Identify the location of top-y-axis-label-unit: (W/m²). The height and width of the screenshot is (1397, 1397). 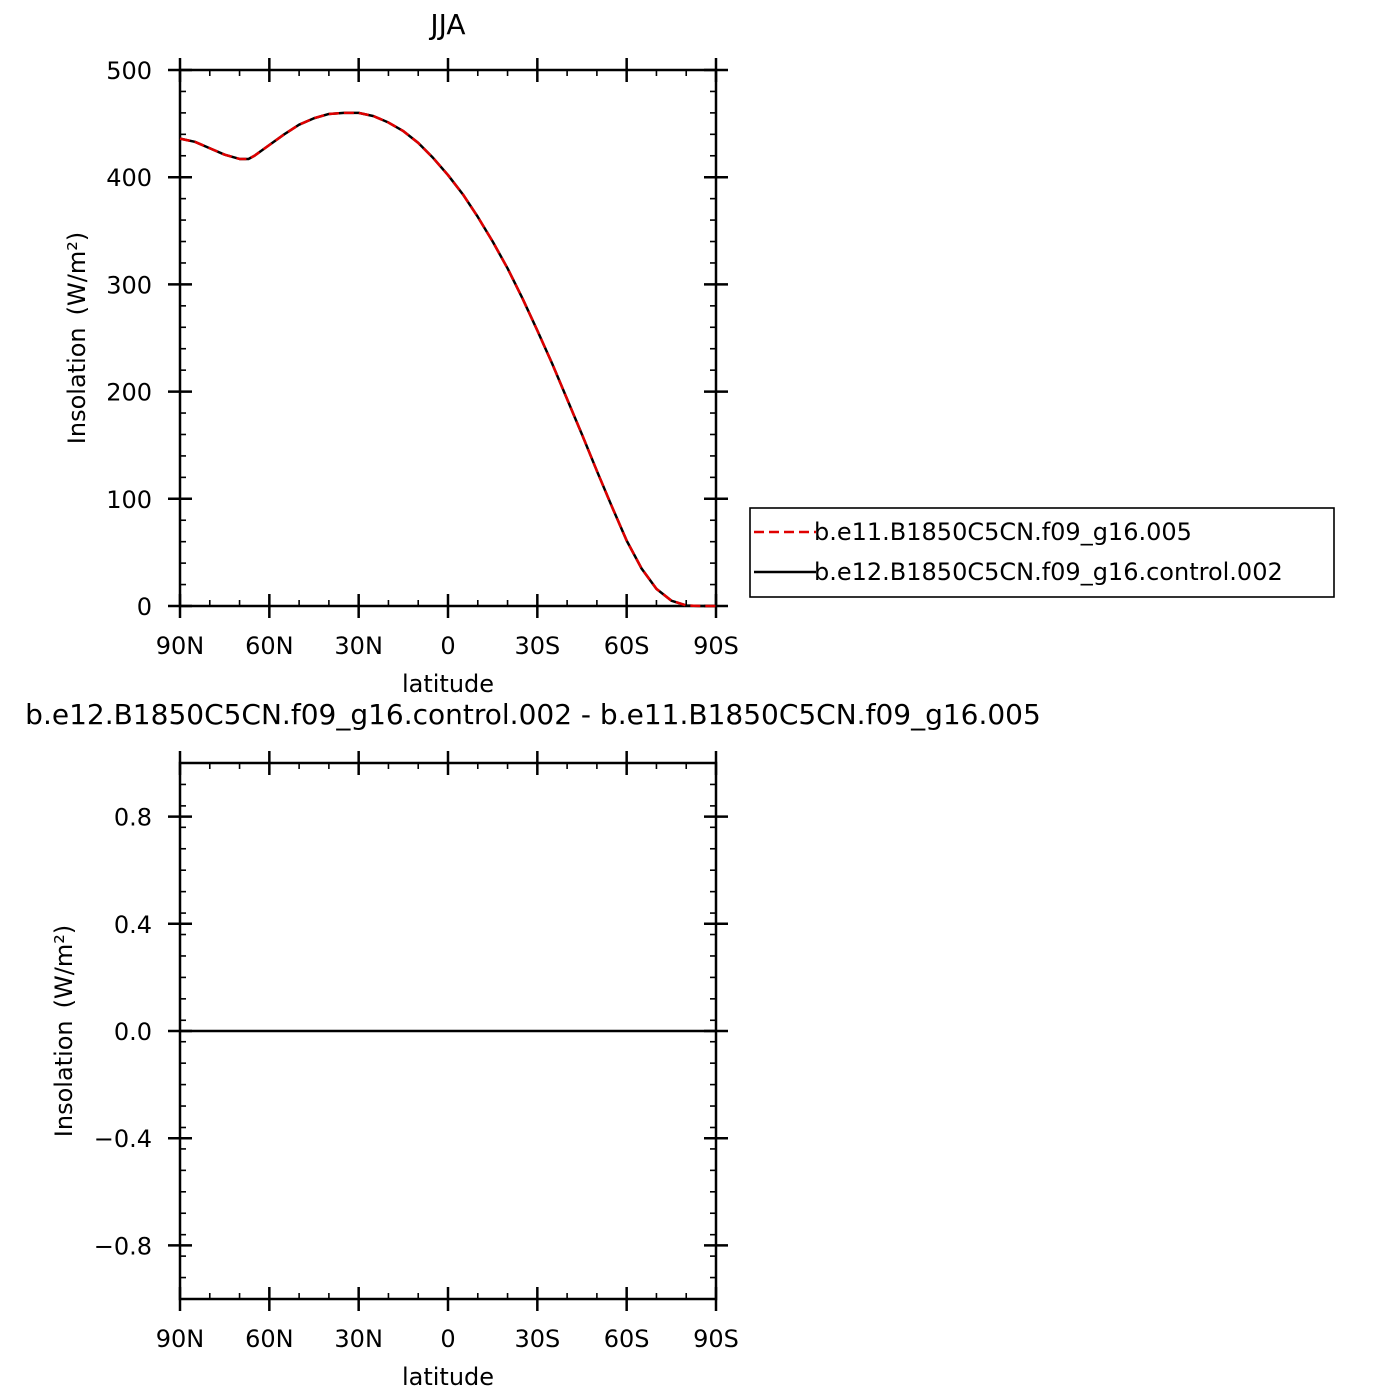
(77, 274).